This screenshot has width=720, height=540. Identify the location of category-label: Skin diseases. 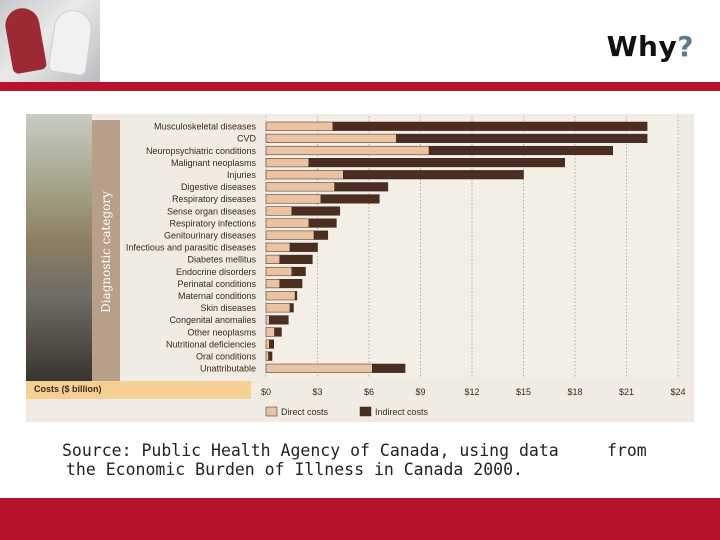
(228, 308).